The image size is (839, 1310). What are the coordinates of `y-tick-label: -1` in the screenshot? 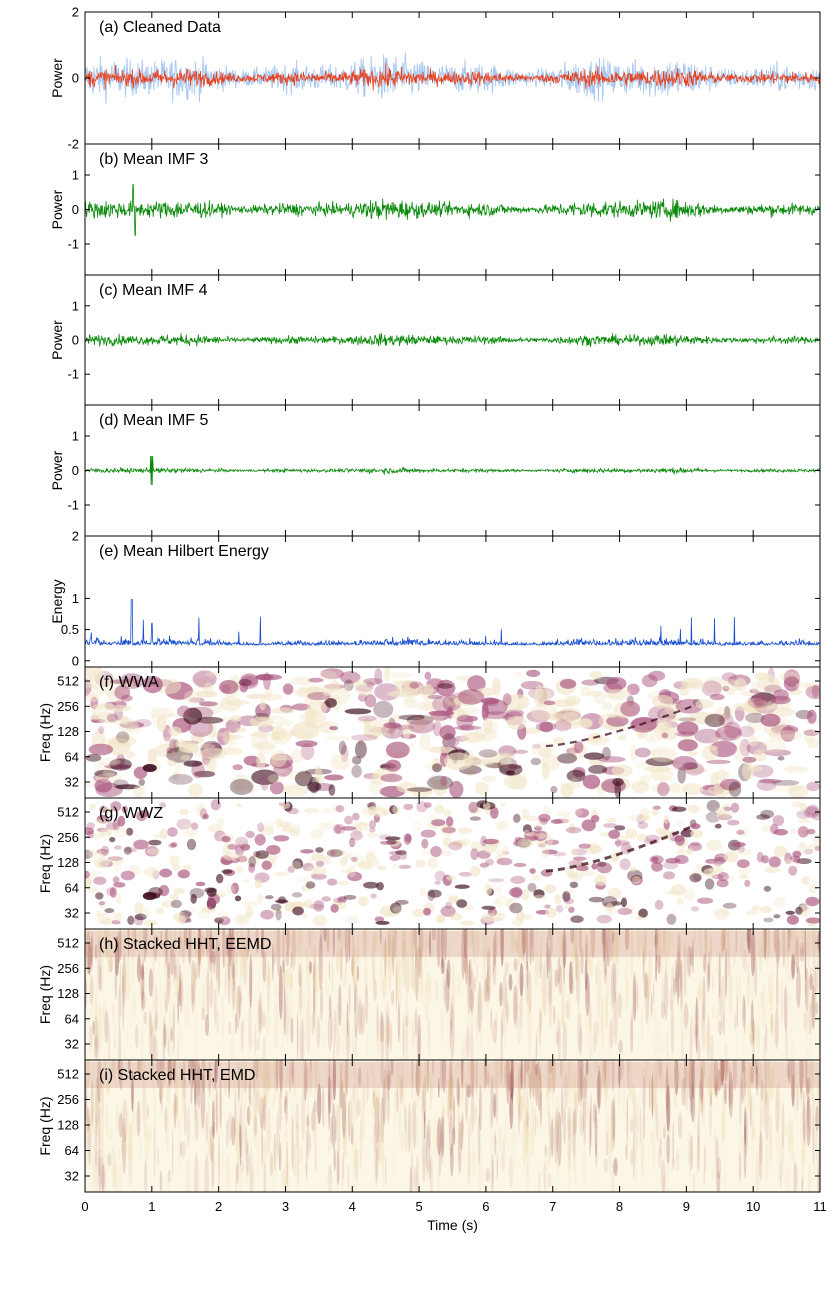 It's located at (73, 504).